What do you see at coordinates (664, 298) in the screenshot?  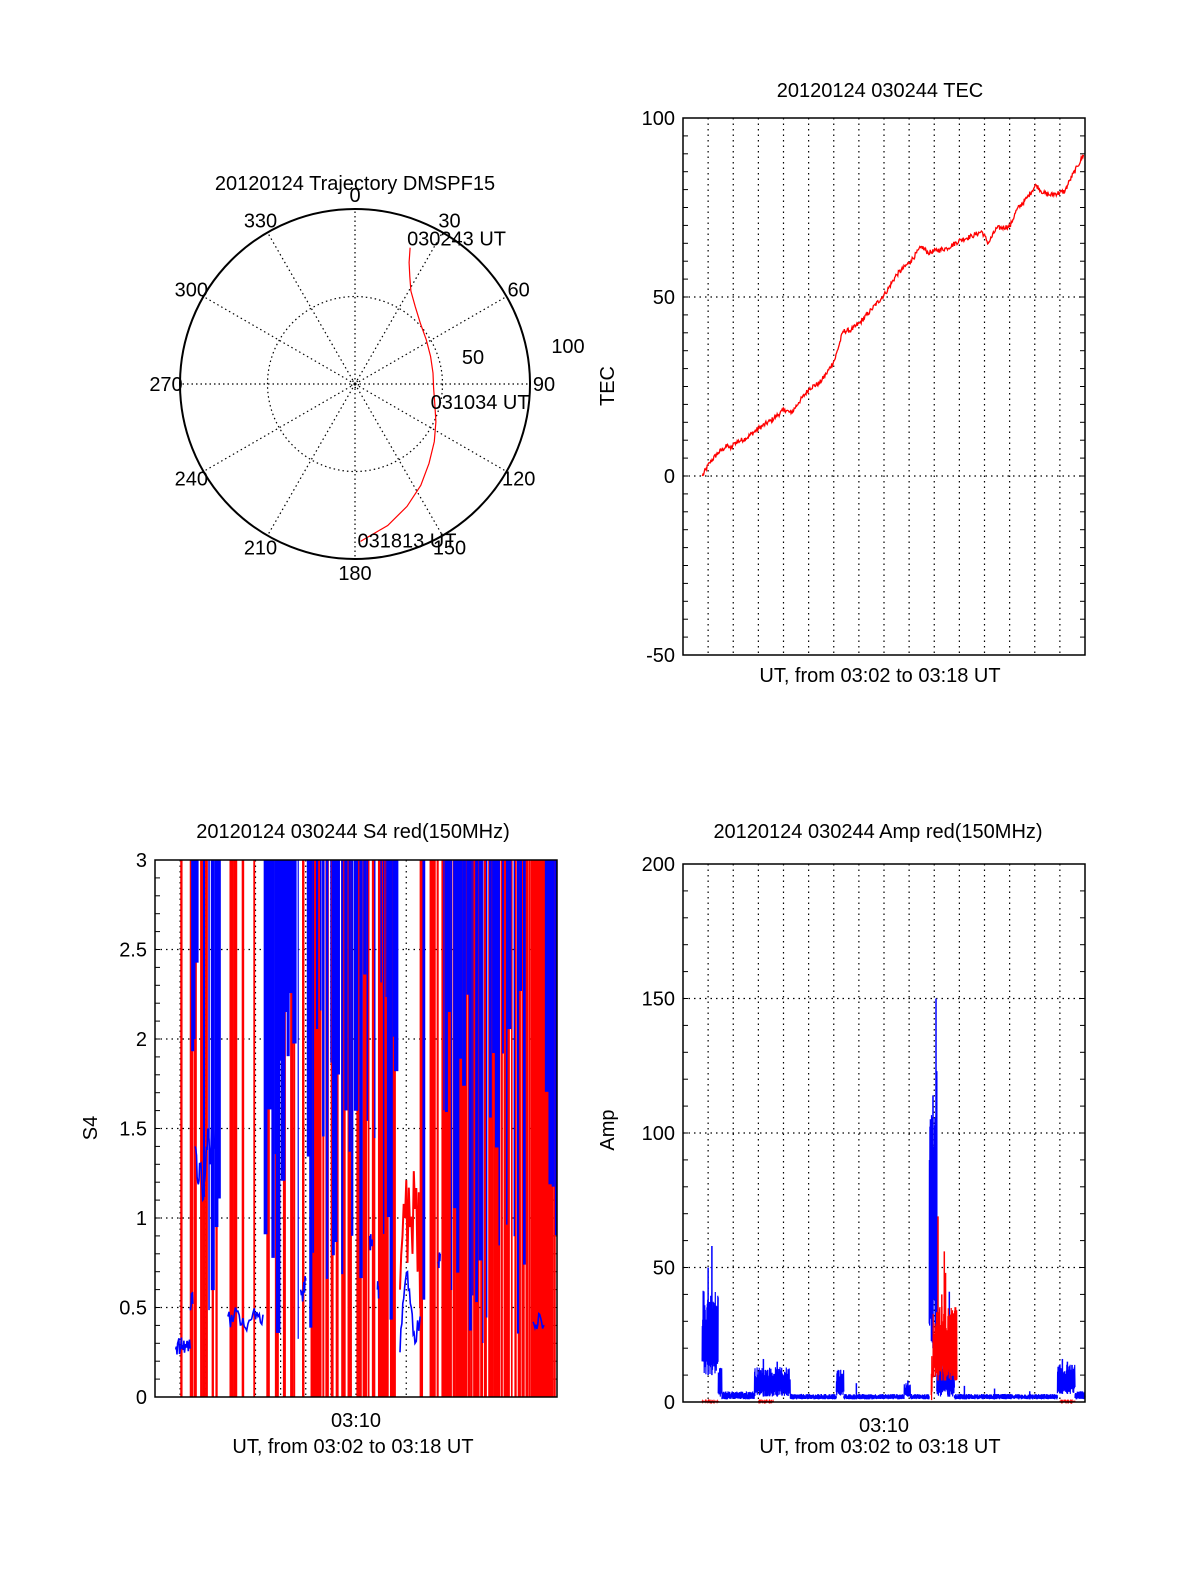 I see `y-tick-label: 50` at bounding box center [664, 298].